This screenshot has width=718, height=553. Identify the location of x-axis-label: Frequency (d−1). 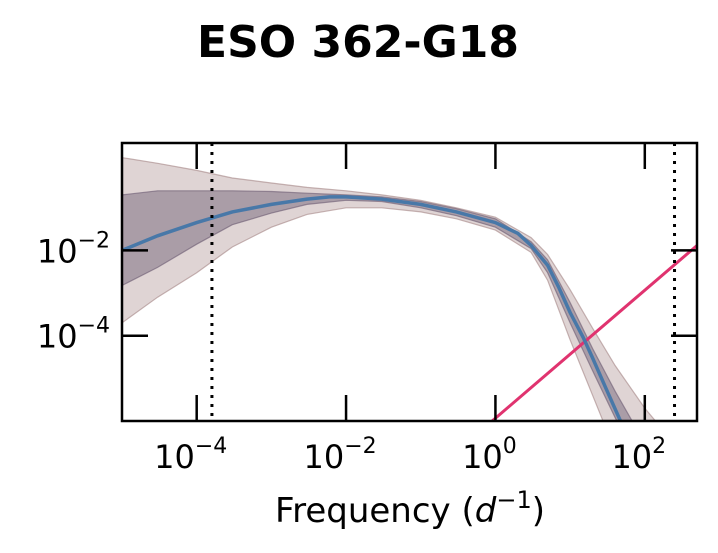
(410, 508).